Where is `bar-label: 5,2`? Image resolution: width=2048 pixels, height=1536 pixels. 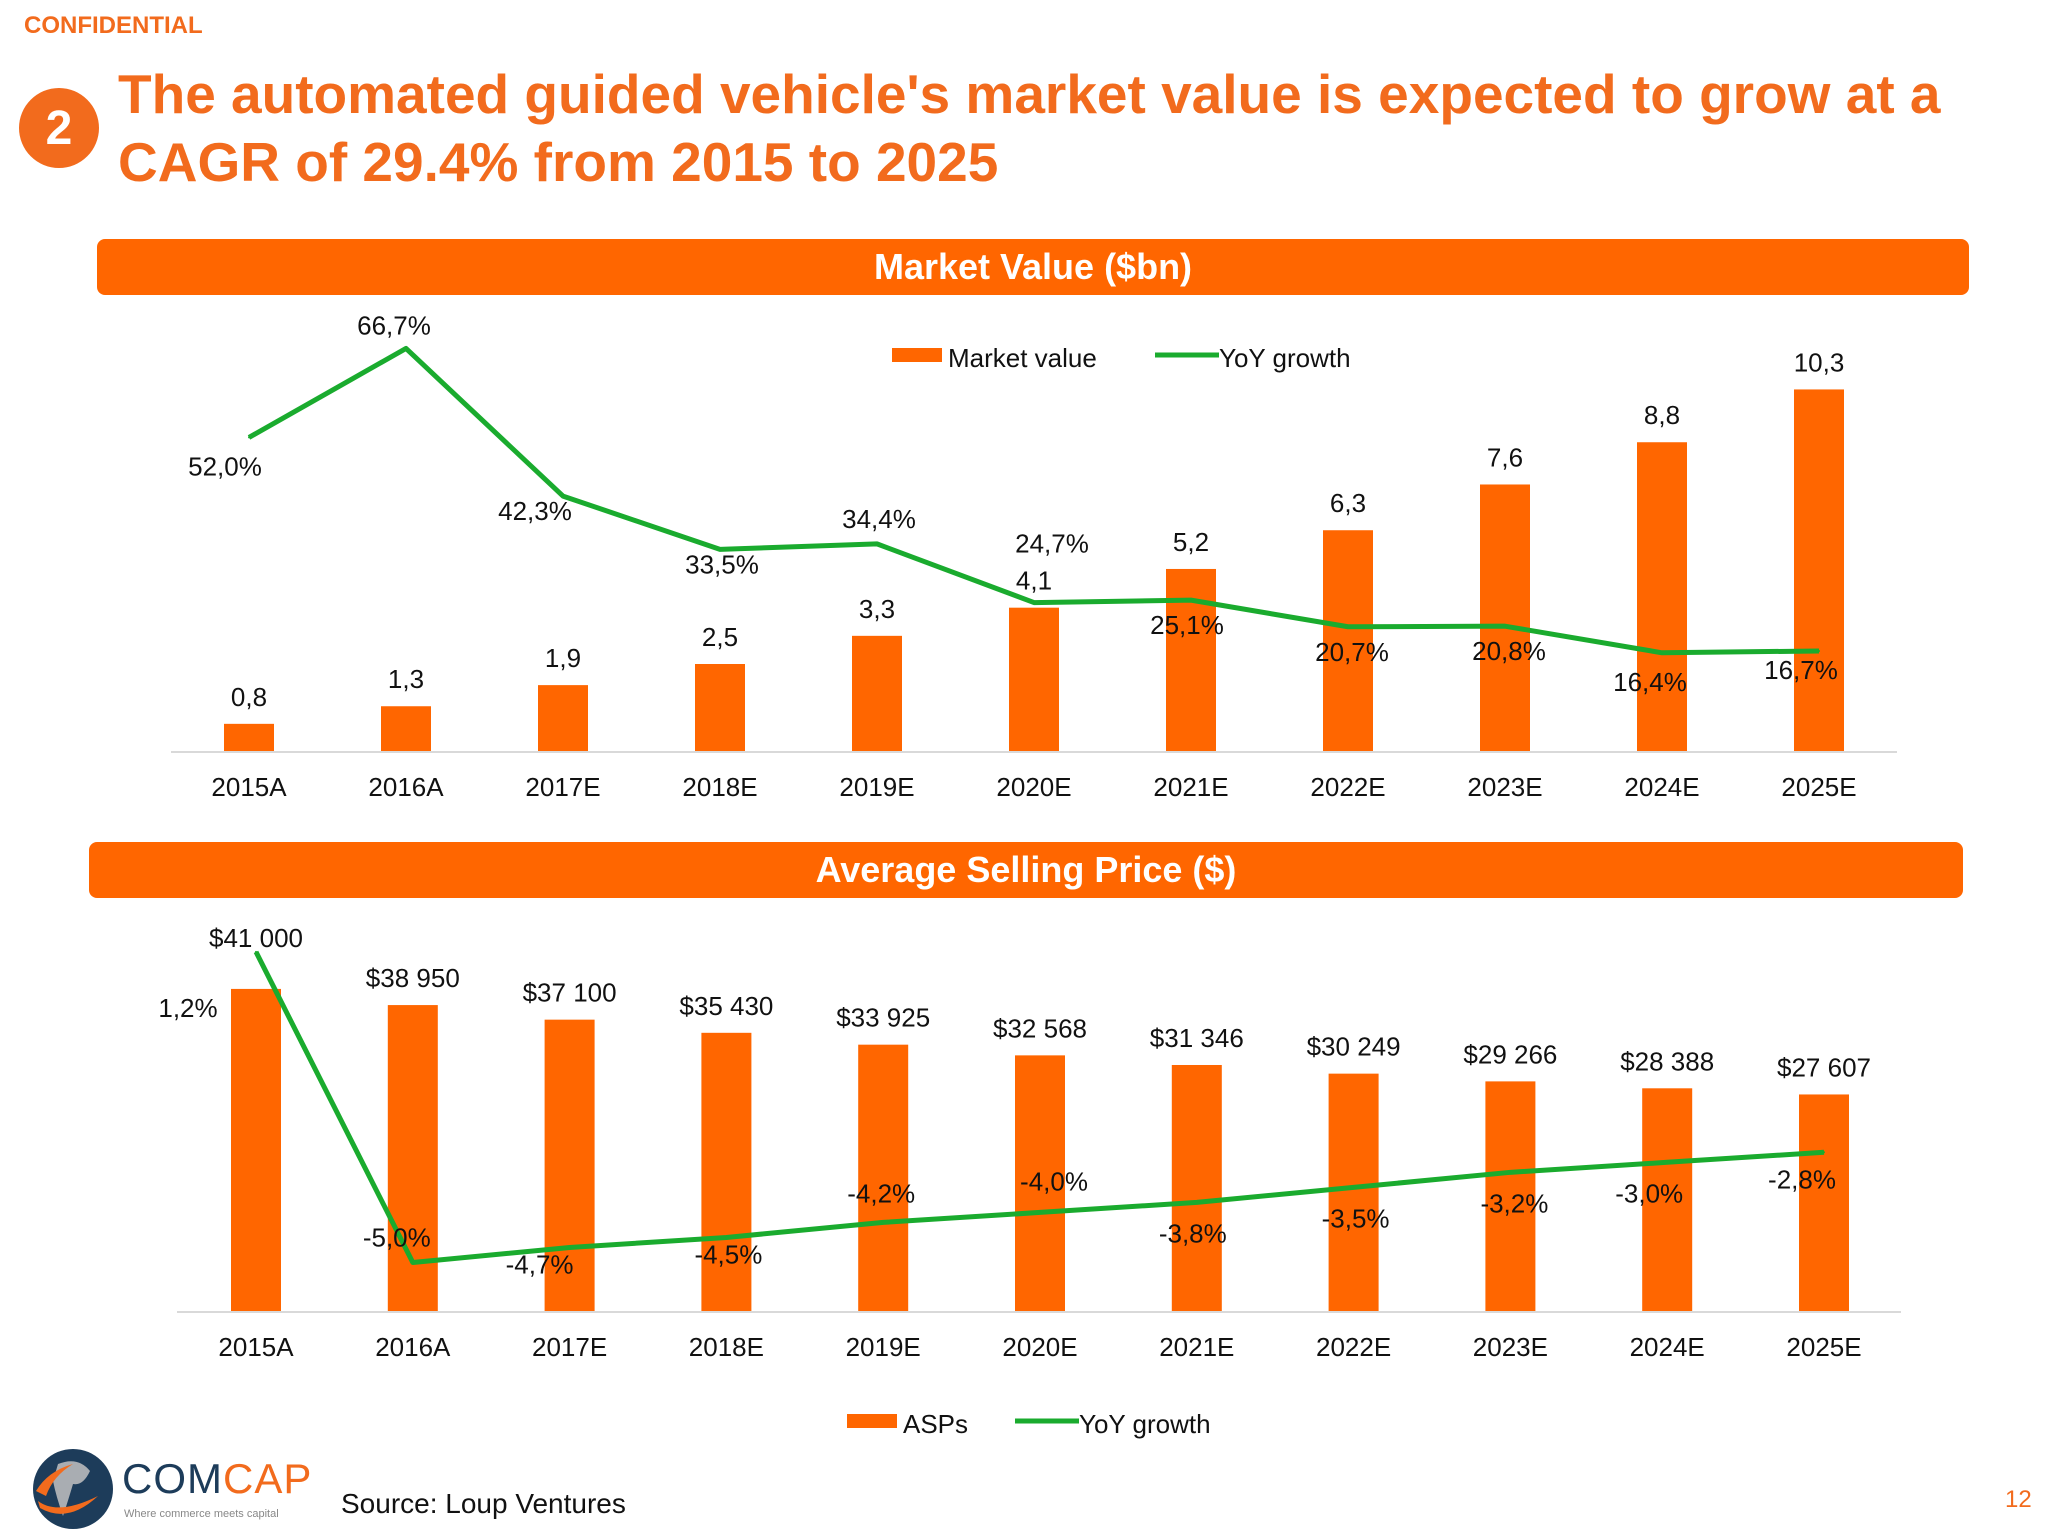
bar-label: 5,2 is located at coordinates (1191, 542).